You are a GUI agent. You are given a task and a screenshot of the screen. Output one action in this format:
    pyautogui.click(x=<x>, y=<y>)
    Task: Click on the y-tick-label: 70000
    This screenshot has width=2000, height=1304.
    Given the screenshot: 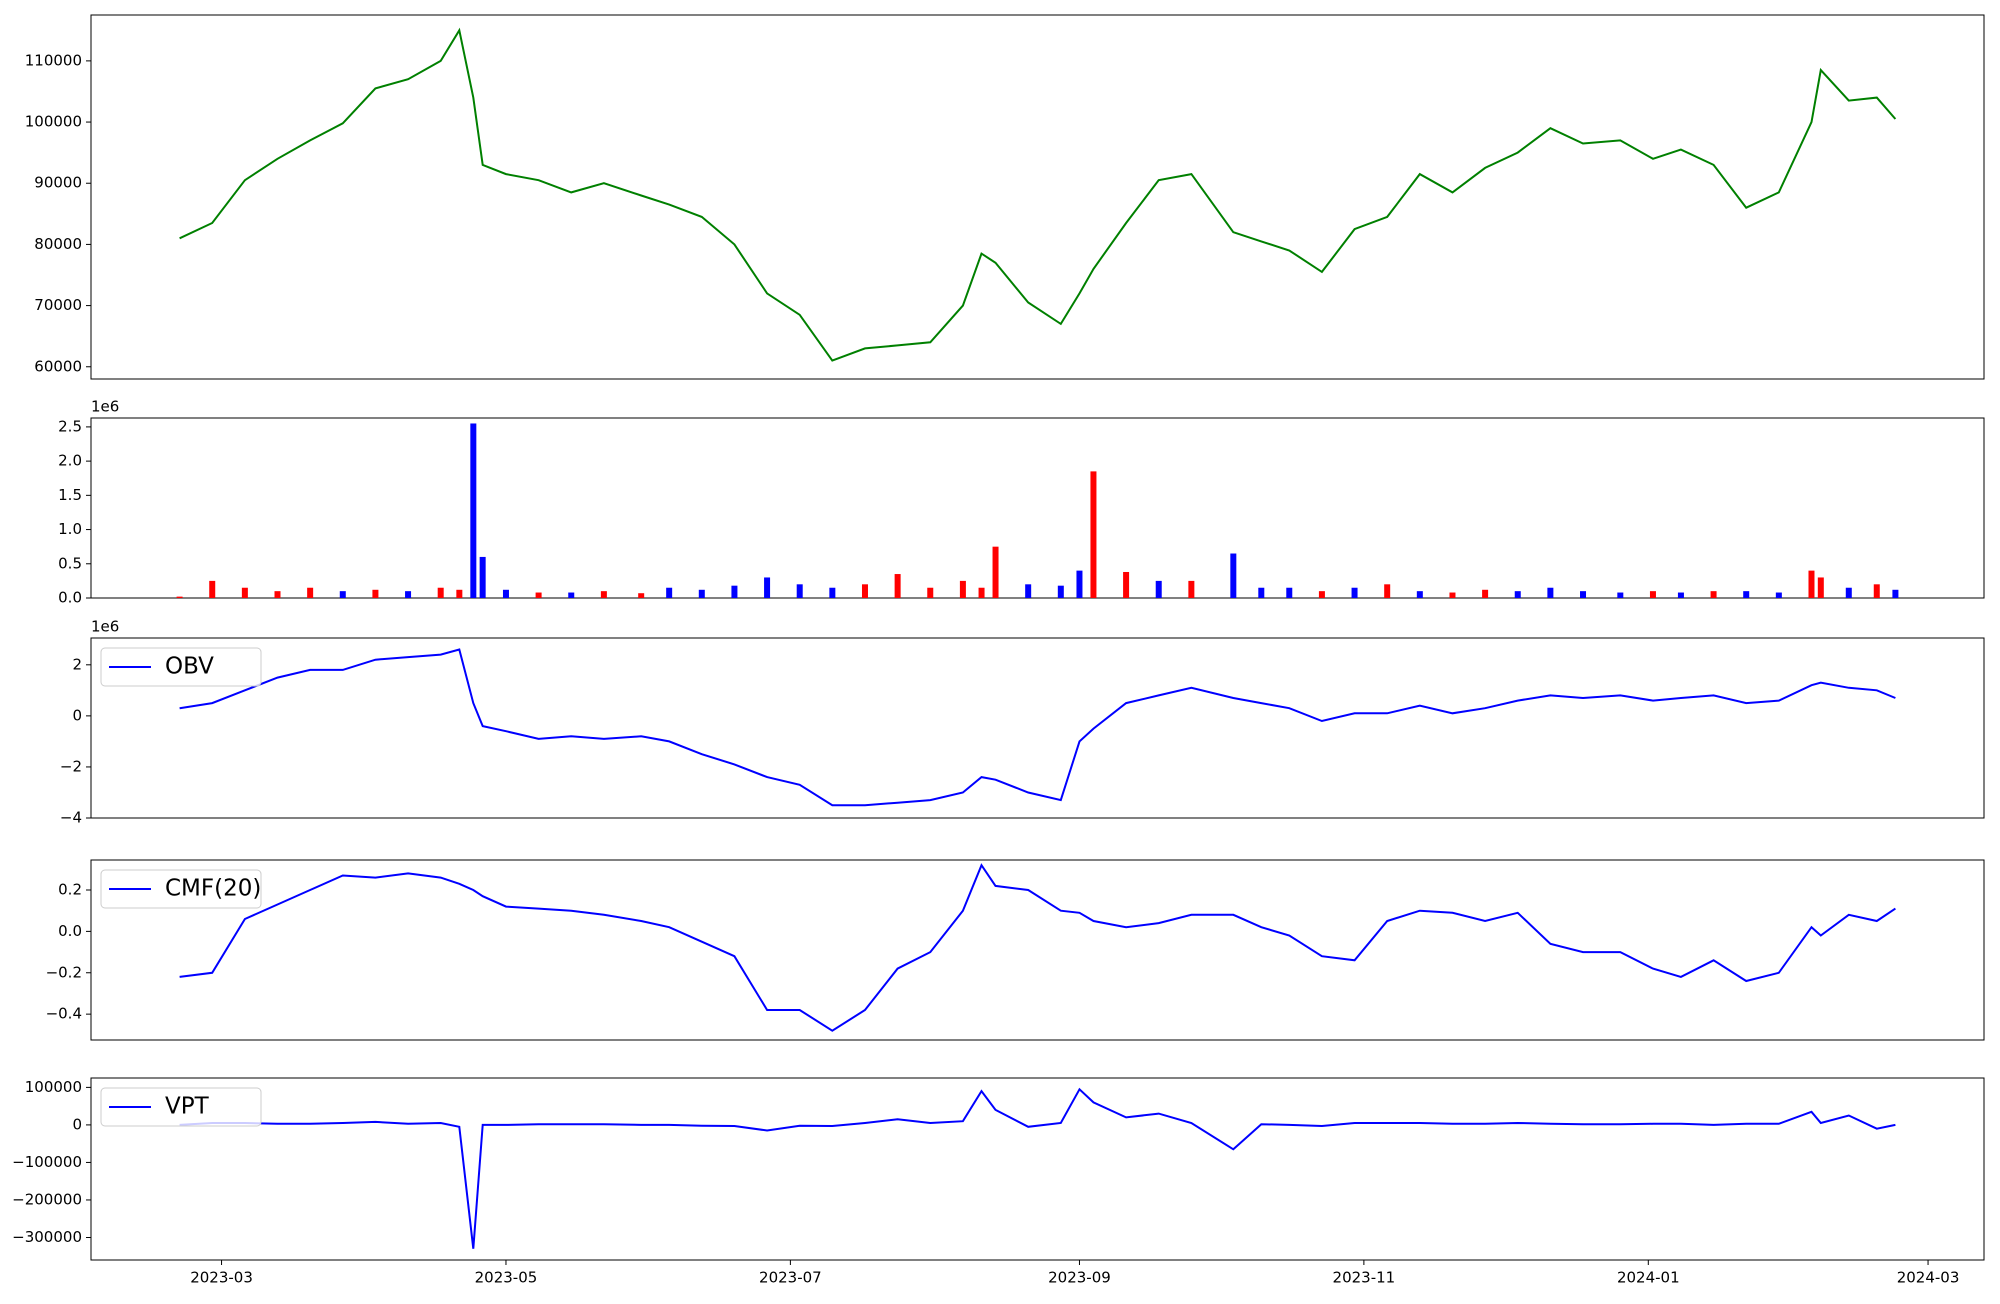 What is the action you would take?
    pyautogui.click(x=58, y=305)
    